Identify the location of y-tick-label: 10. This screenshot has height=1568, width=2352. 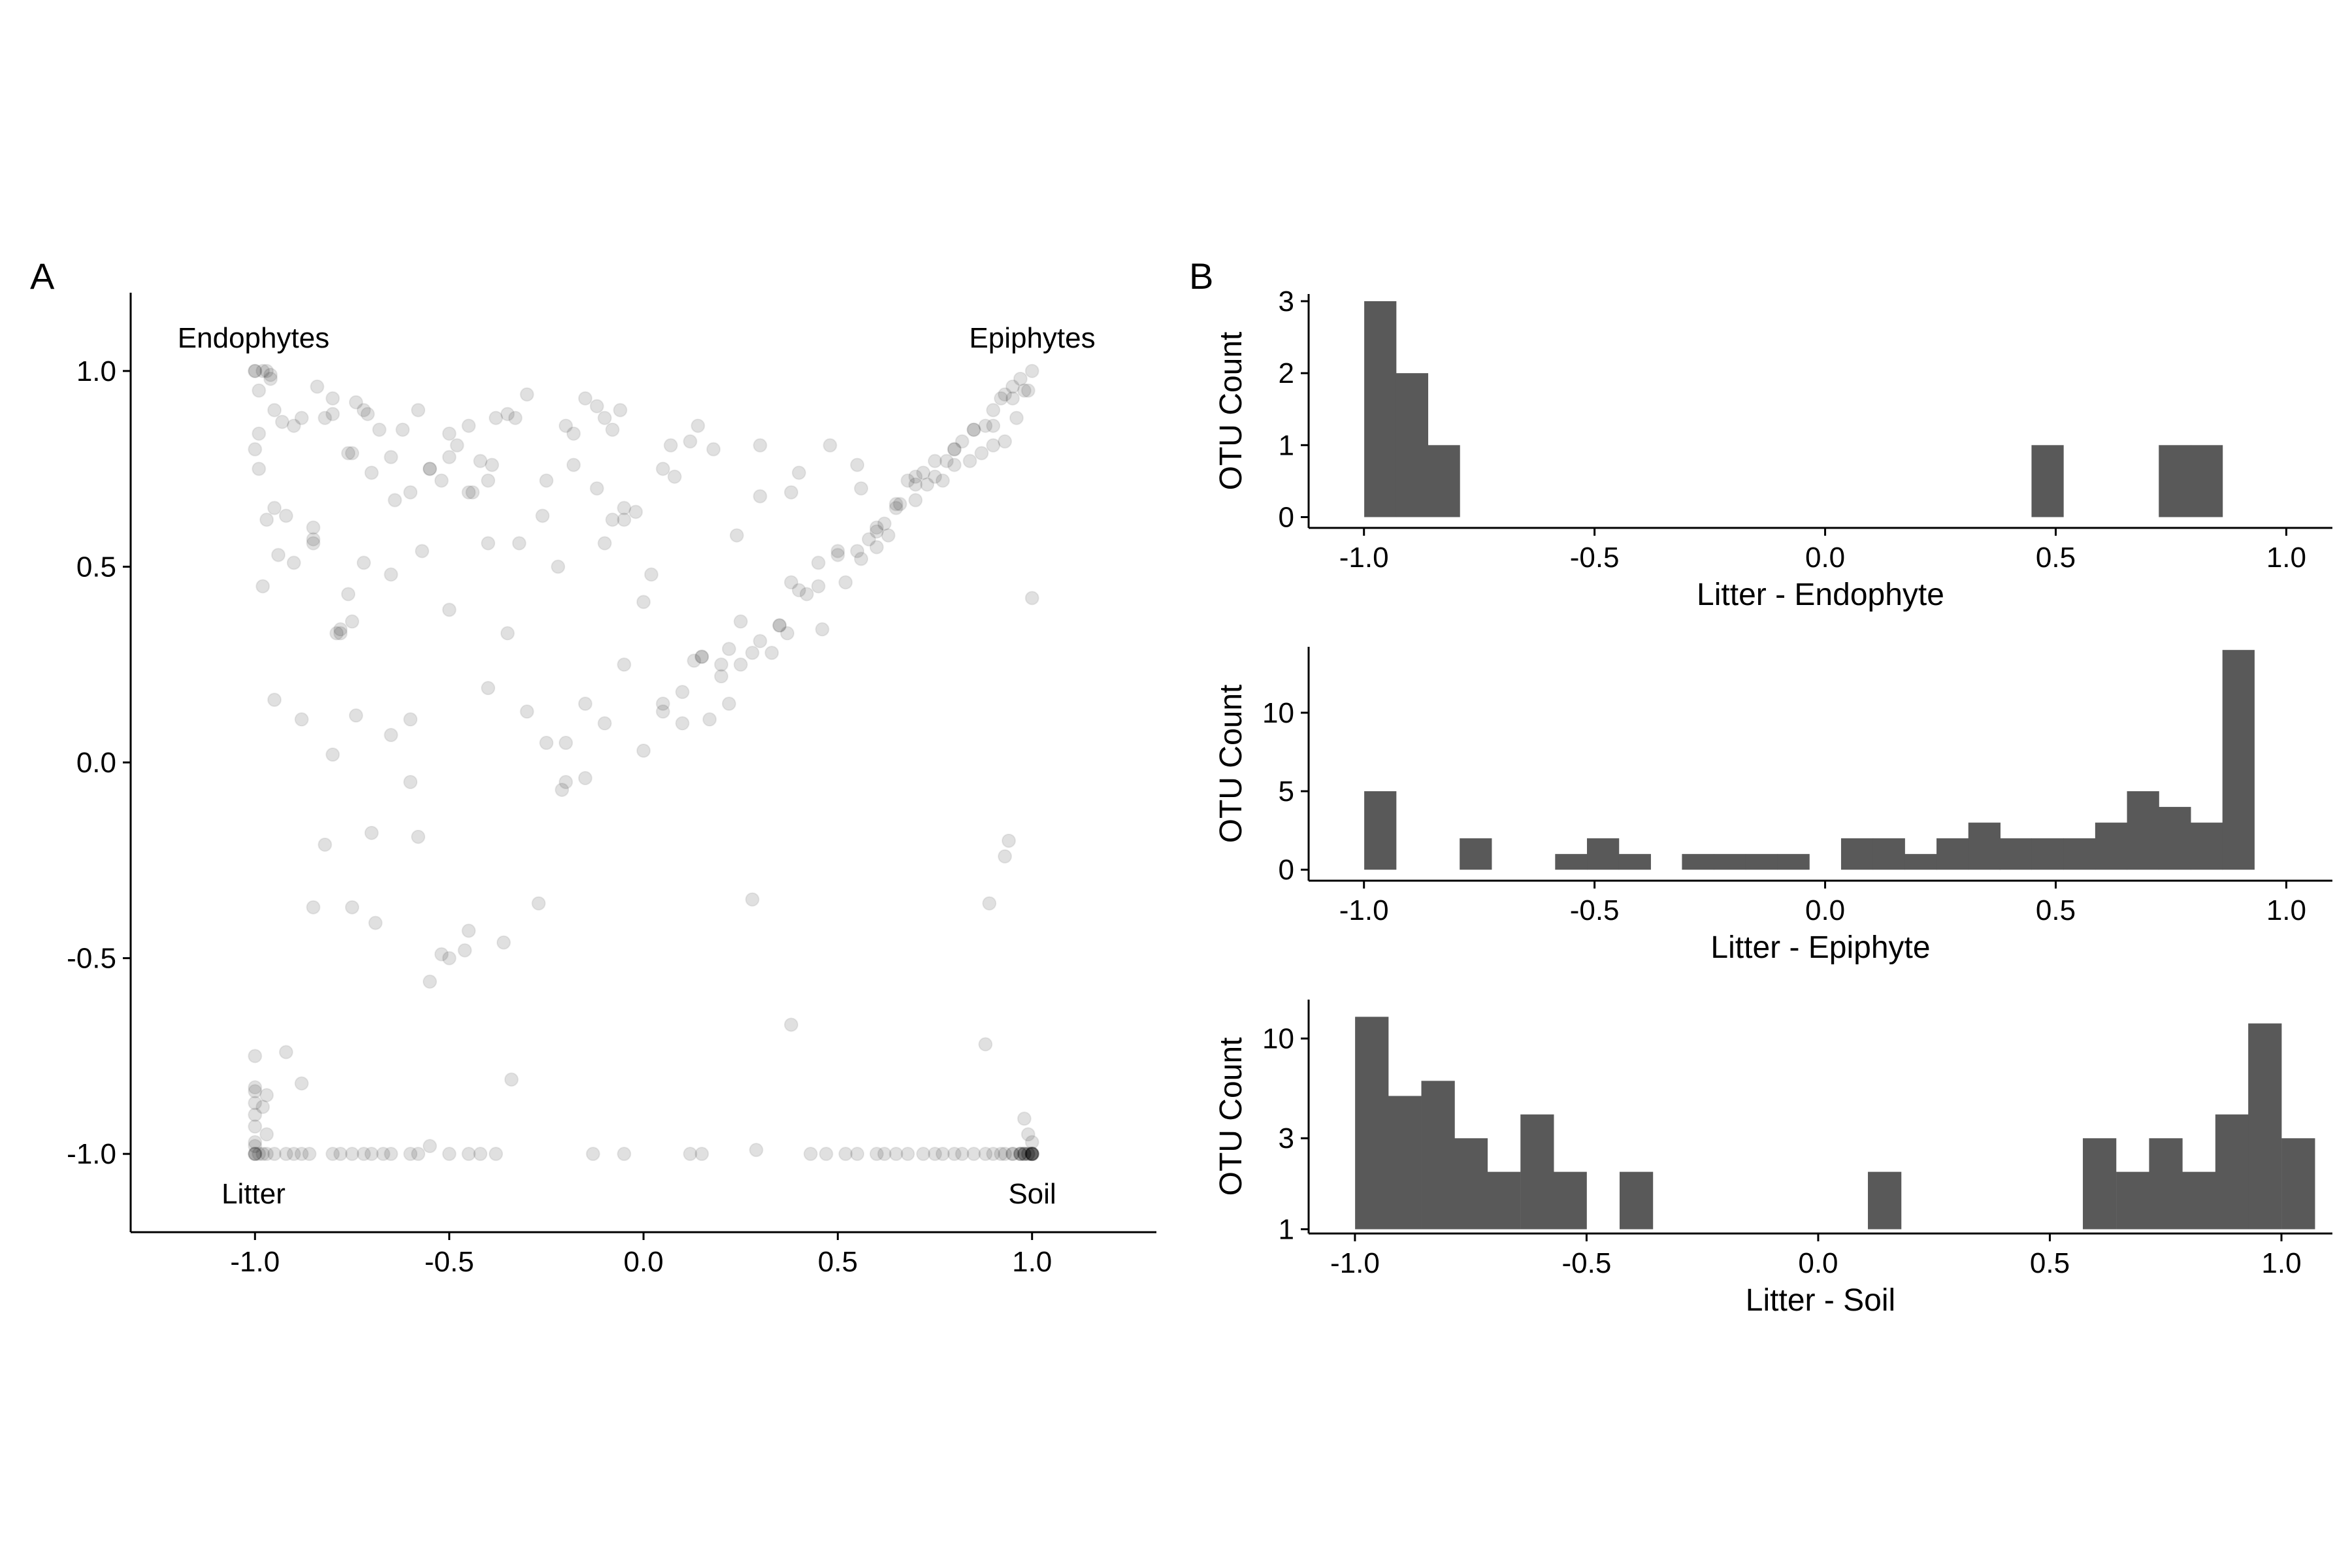
(1278, 1039).